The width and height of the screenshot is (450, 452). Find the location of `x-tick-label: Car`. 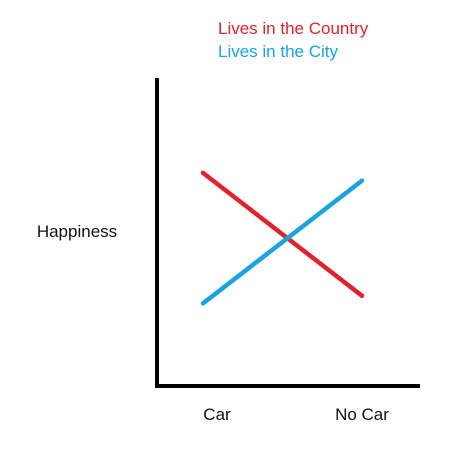

x-tick-label: Car is located at coordinates (217, 414).